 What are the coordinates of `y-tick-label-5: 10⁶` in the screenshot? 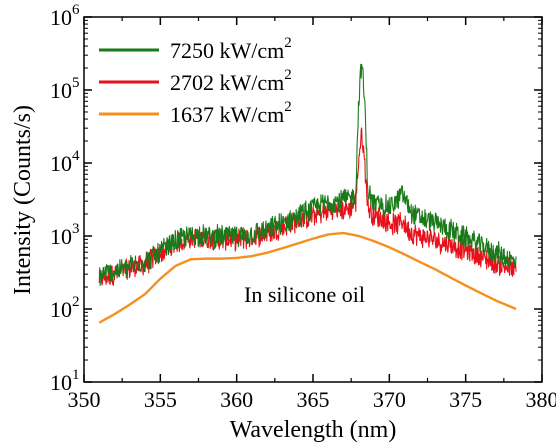 It's located at (65, 16).